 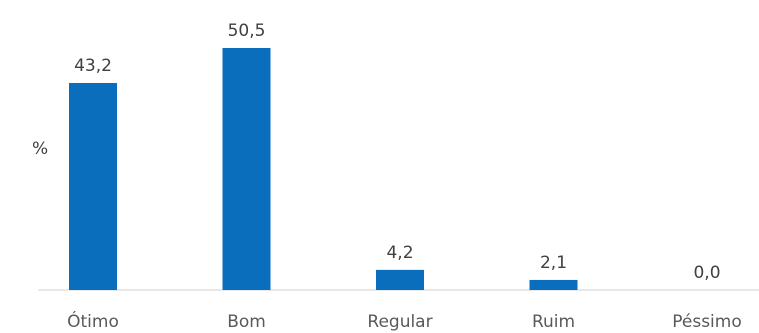 What do you see at coordinates (553, 322) in the screenshot?
I see `category-label-3: Ruim` at bounding box center [553, 322].